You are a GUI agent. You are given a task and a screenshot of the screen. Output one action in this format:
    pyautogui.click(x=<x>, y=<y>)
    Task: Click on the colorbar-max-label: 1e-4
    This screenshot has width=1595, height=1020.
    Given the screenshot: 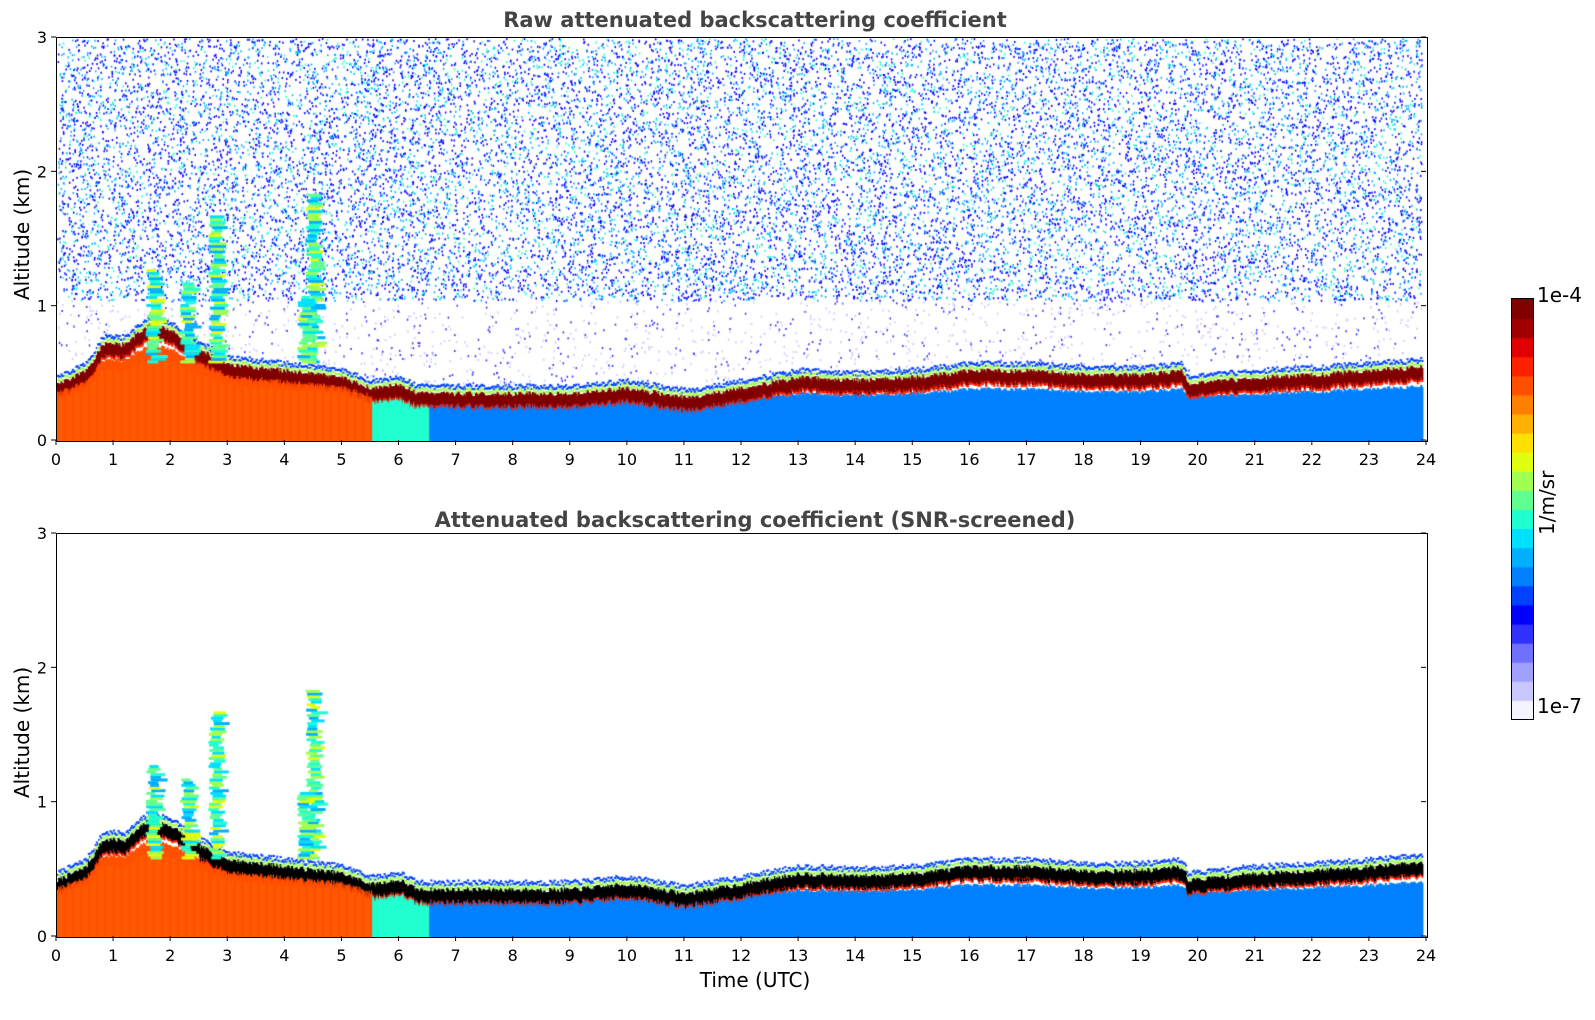 What is the action you would take?
    pyautogui.click(x=1559, y=295)
    